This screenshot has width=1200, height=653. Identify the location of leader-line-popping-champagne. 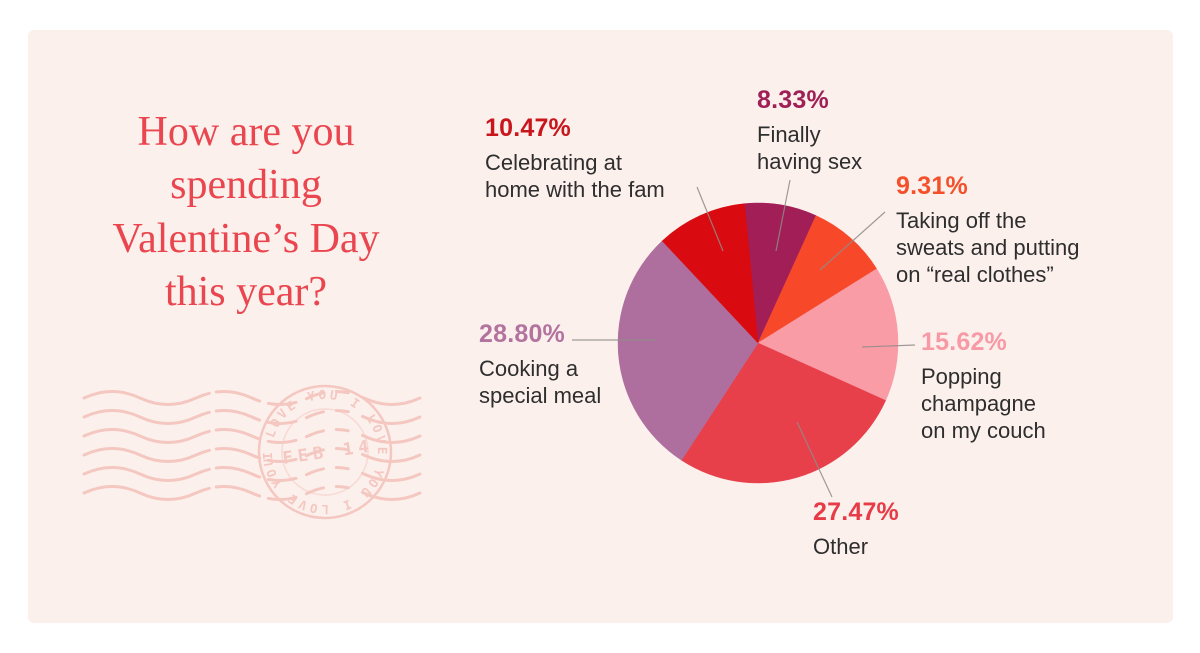
(888, 346).